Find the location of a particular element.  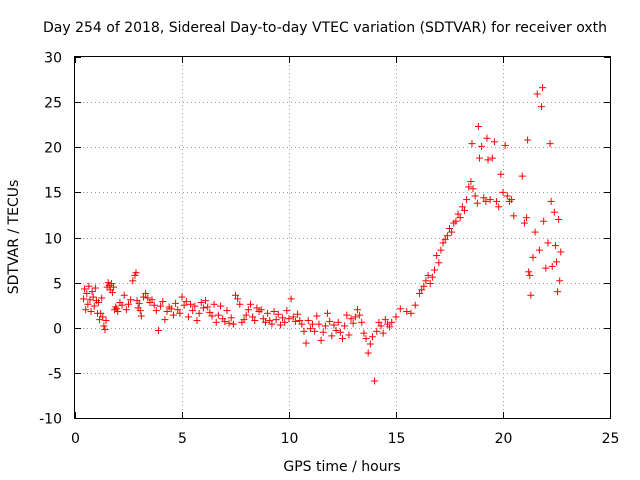

y-tick-label: 15 is located at coordinates (53, 194).